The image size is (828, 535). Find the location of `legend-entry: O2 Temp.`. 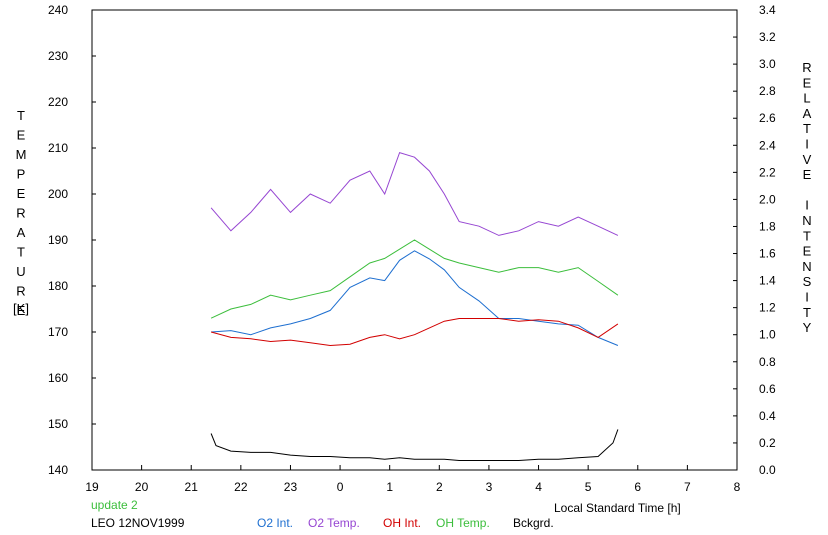

legend-entry: O2 Temp. is located at coordinates (334, 523).